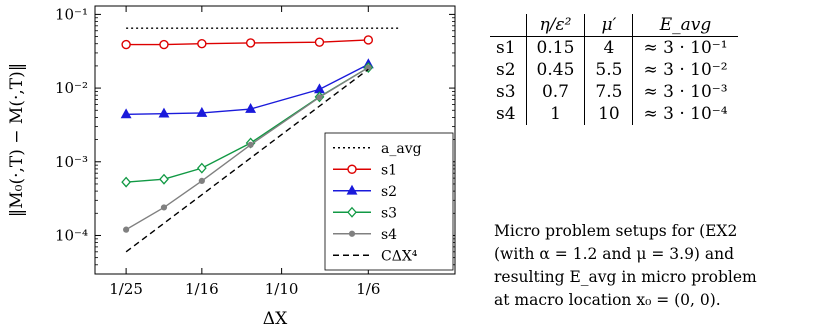  I want to click on table-row: s2 0.45 5.5 ≈ 3 · 10⁻², so click(614, 70).